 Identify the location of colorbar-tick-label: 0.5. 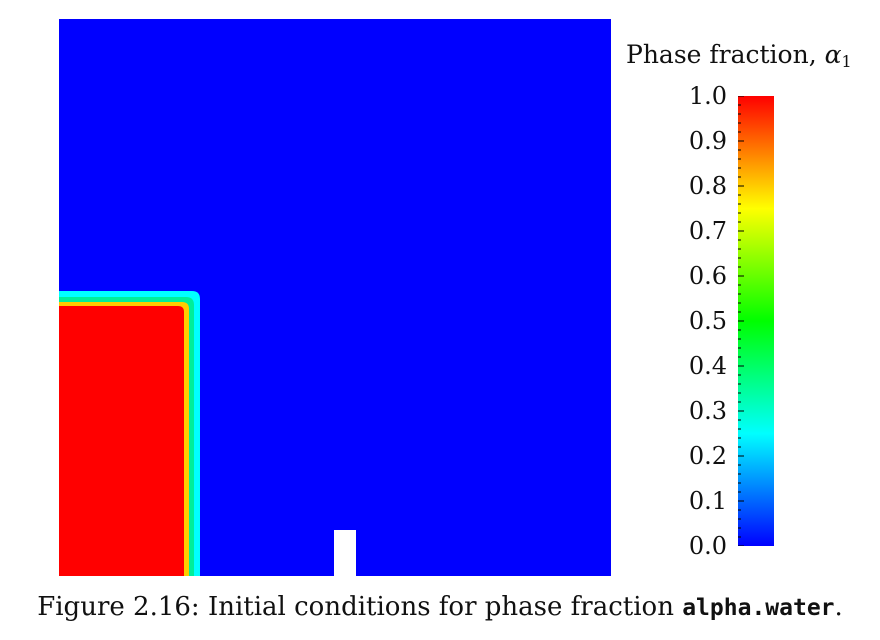
(707, 321).